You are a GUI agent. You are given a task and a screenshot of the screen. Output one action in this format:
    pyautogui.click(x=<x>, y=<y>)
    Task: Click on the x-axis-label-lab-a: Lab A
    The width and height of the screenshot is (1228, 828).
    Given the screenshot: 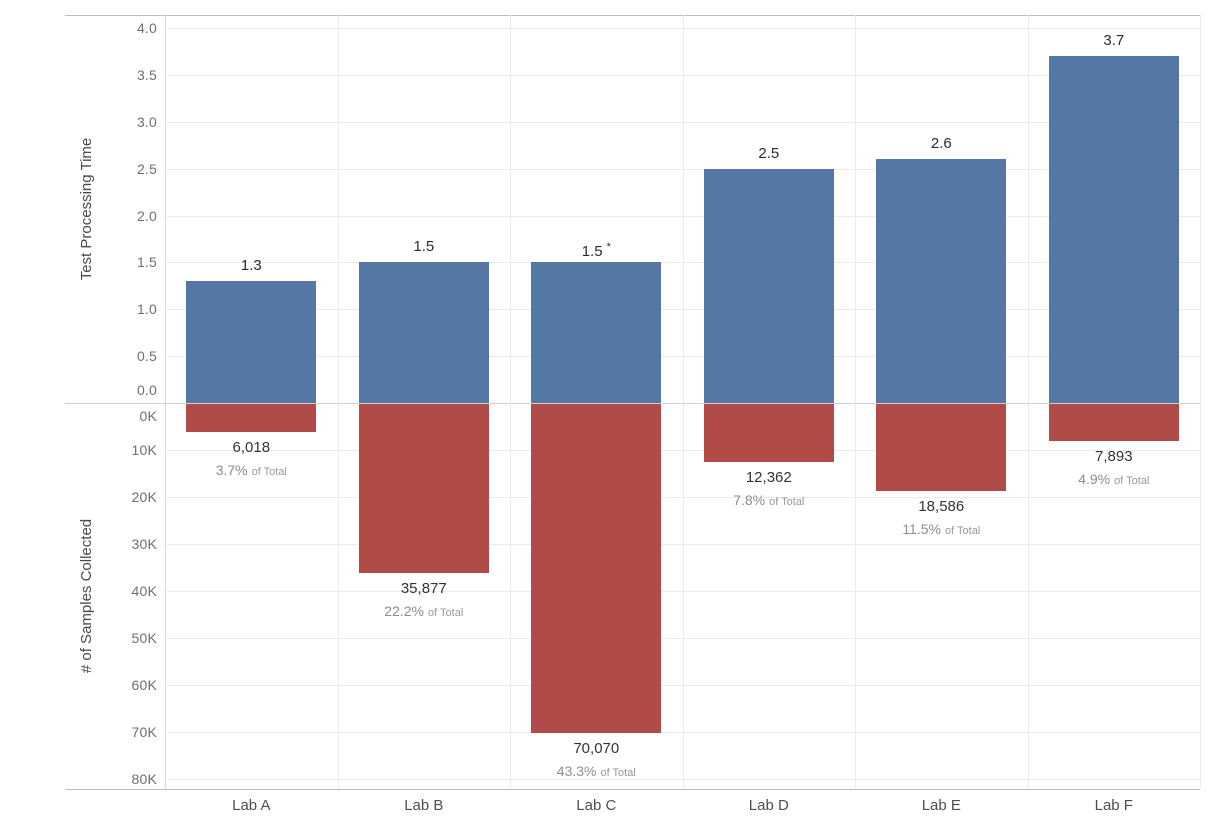 What is the action you would take?
    pyautogui.click(x=251, y=805)
    